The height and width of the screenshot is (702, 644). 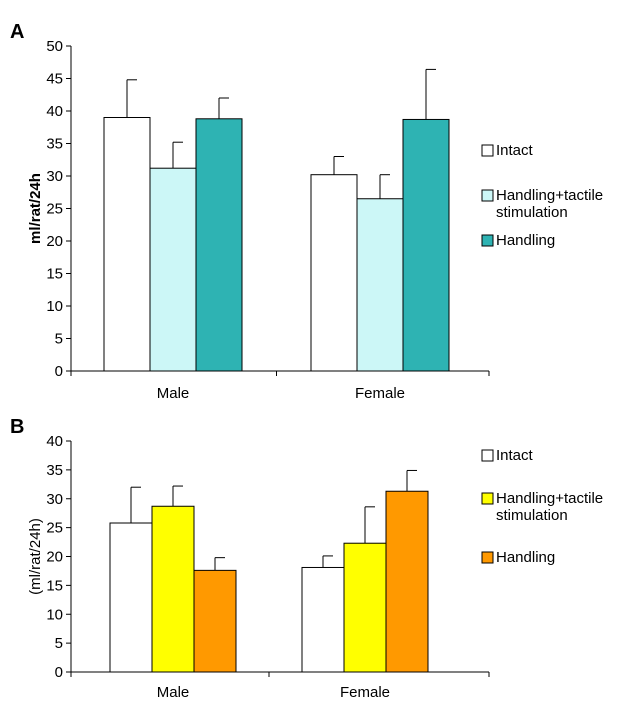 I want to click on panel-label: A, so click(x=17, y=32).